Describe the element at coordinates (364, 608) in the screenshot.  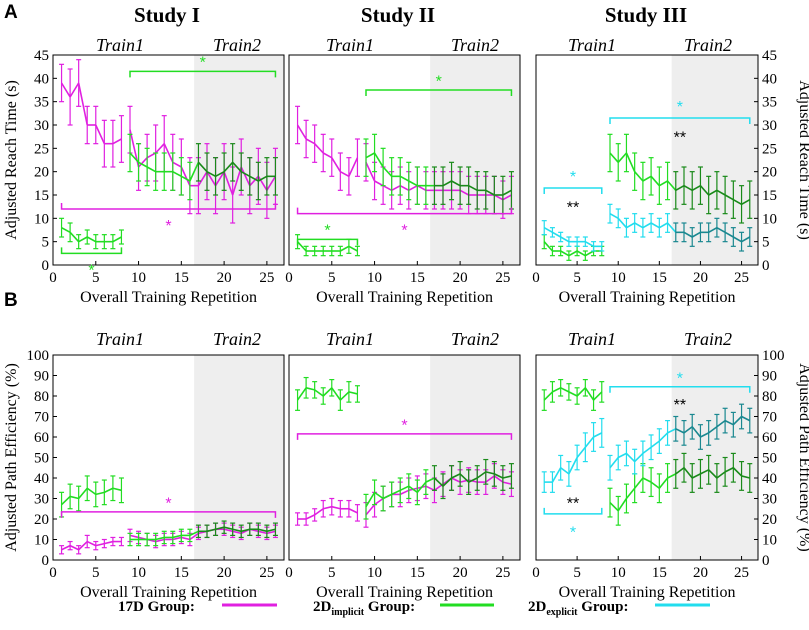
I see `legend-label-2d-implicit: 2Dimplicit Group:` at that location.